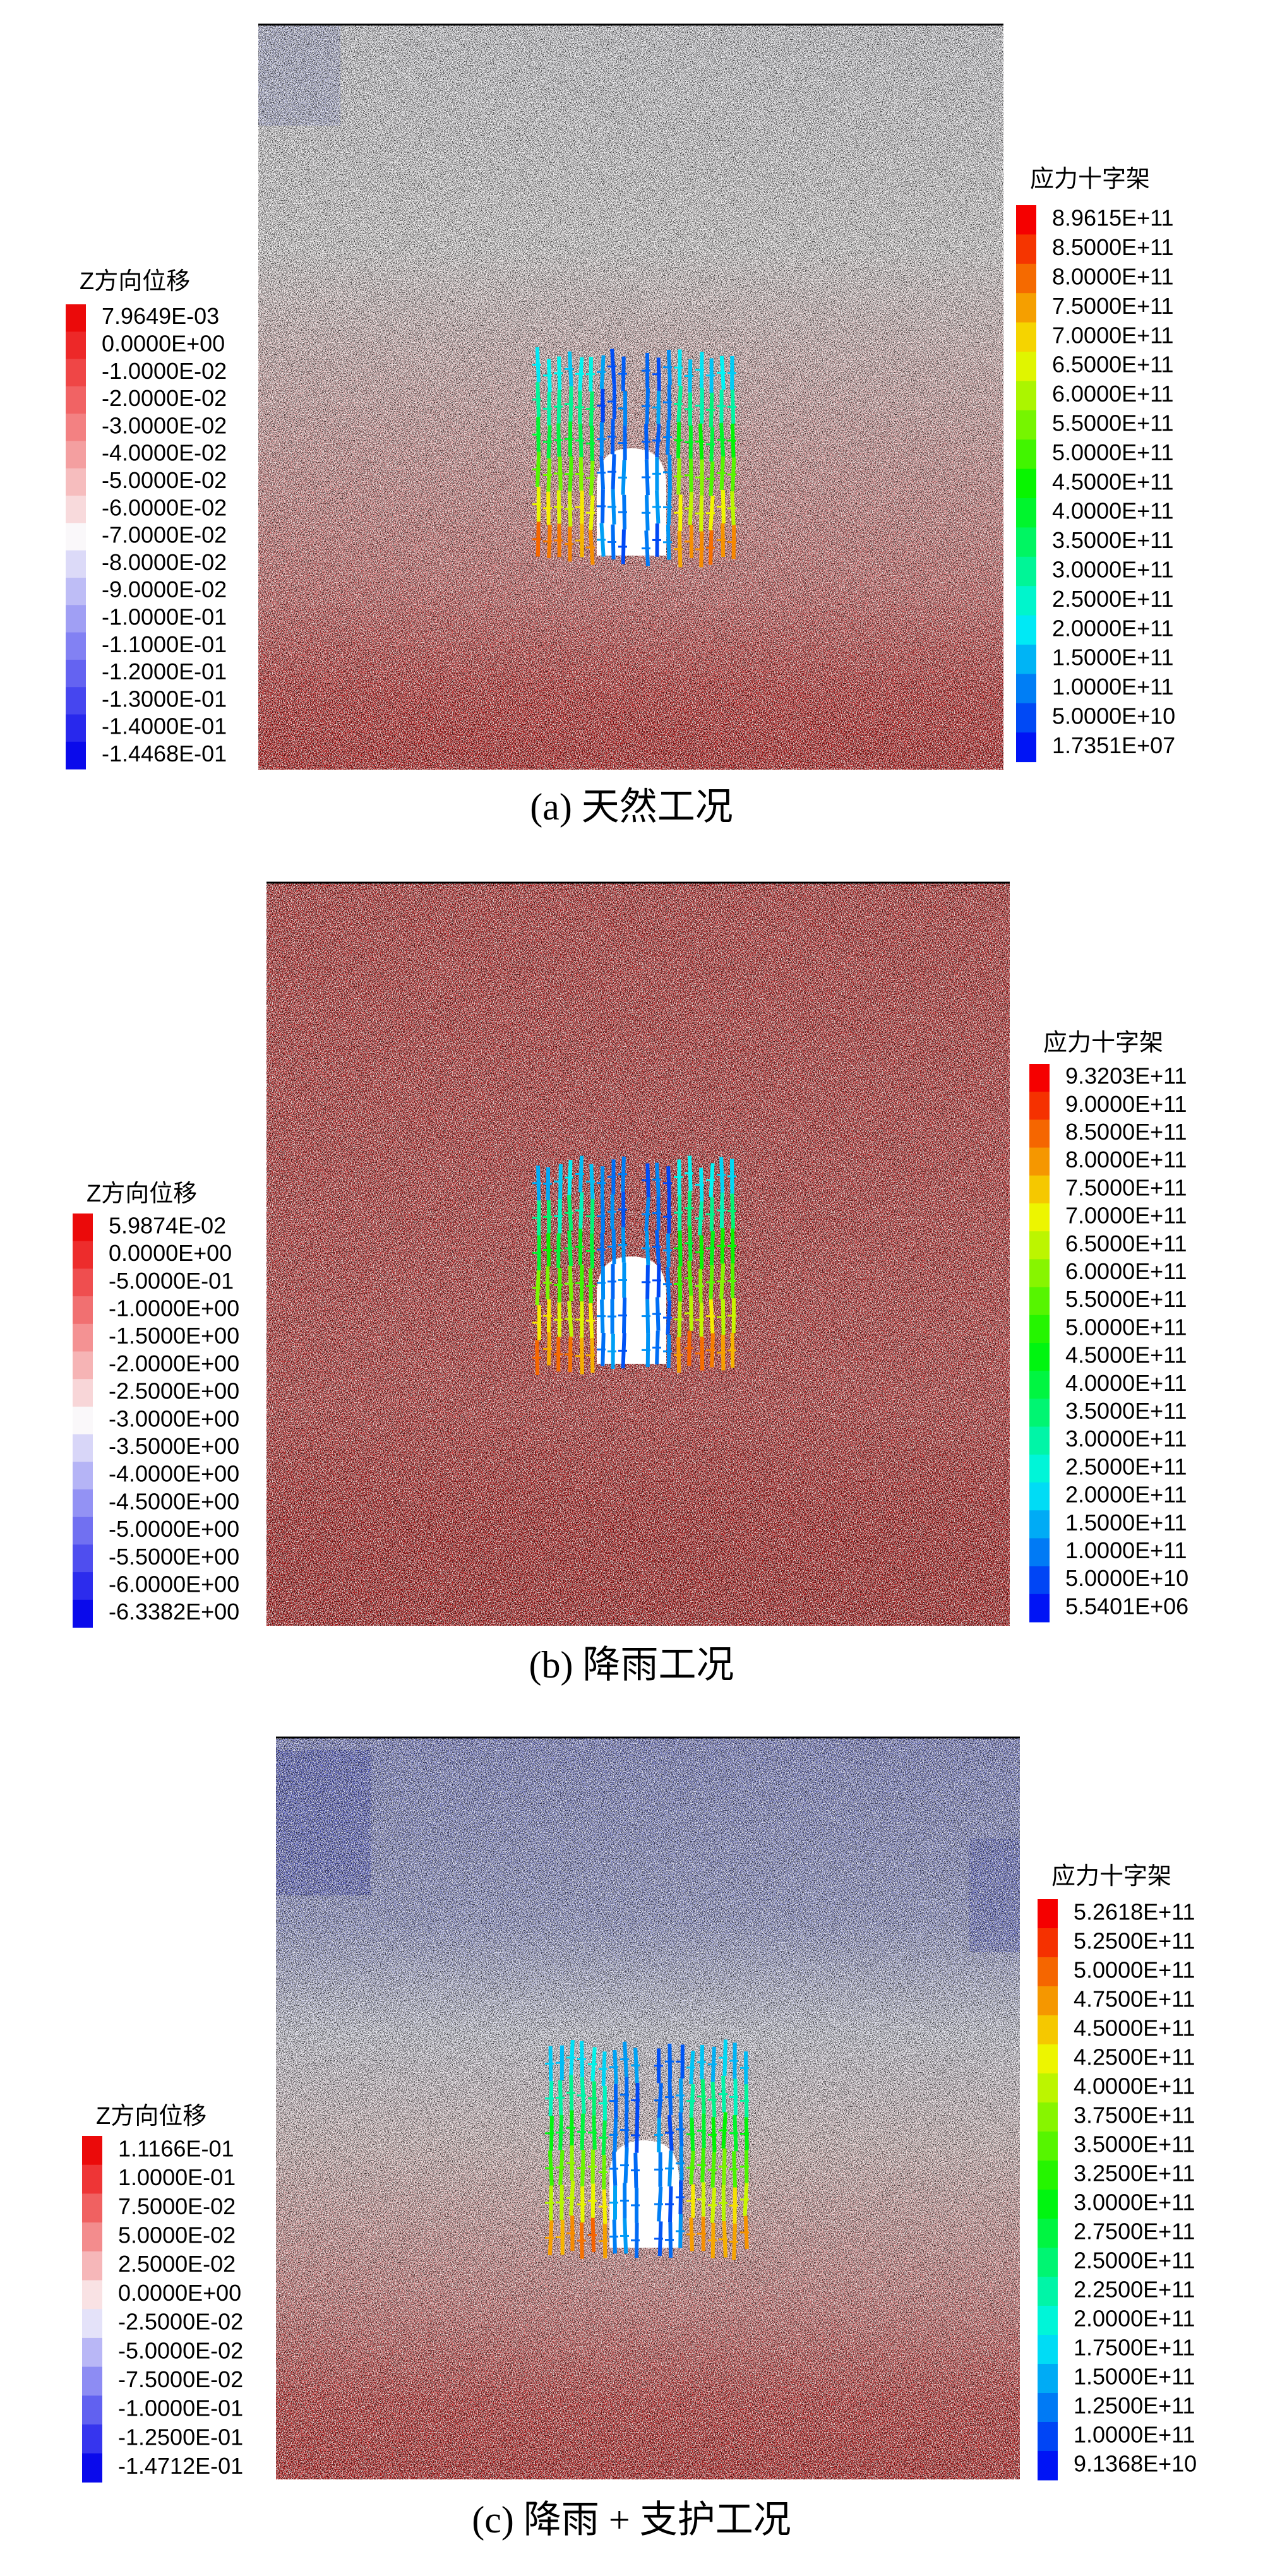 The image size is (1263, 2576). Describe the element at coordinates (174, 1446) in the screenshot. I see `legend-label: -3.5000E+00` at that location.